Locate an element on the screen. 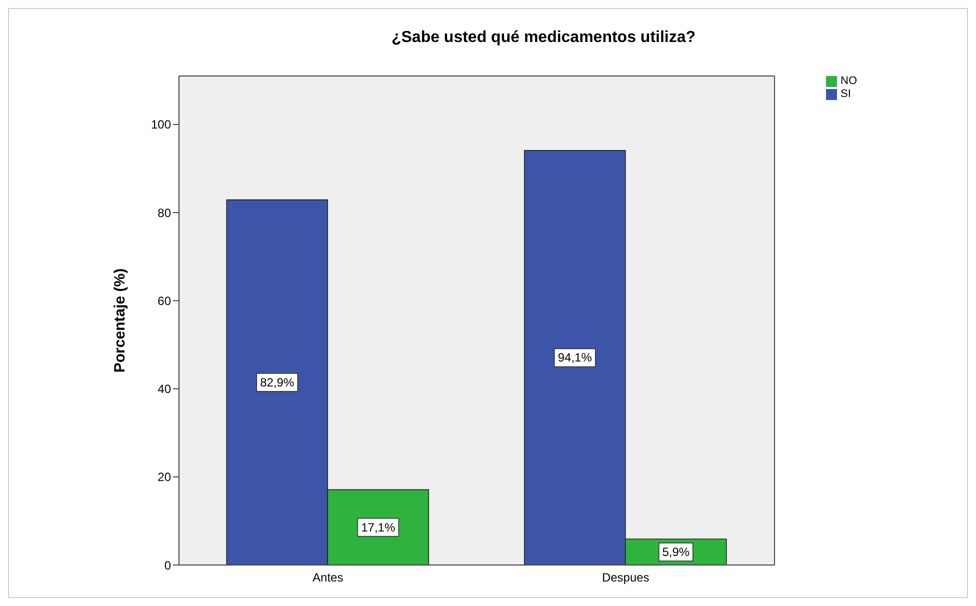  legend-label: NO is located at coordinates (848, 81).